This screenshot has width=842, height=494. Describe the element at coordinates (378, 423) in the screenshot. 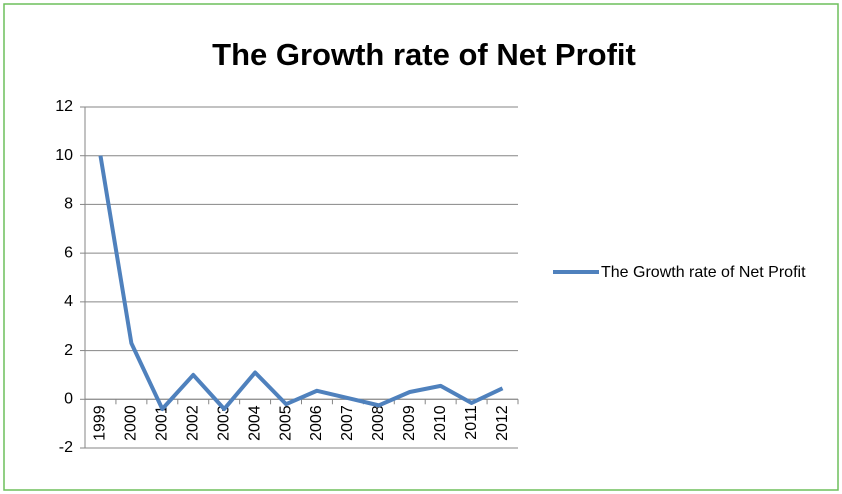

I see `x-tick-label: 2008` at that location.